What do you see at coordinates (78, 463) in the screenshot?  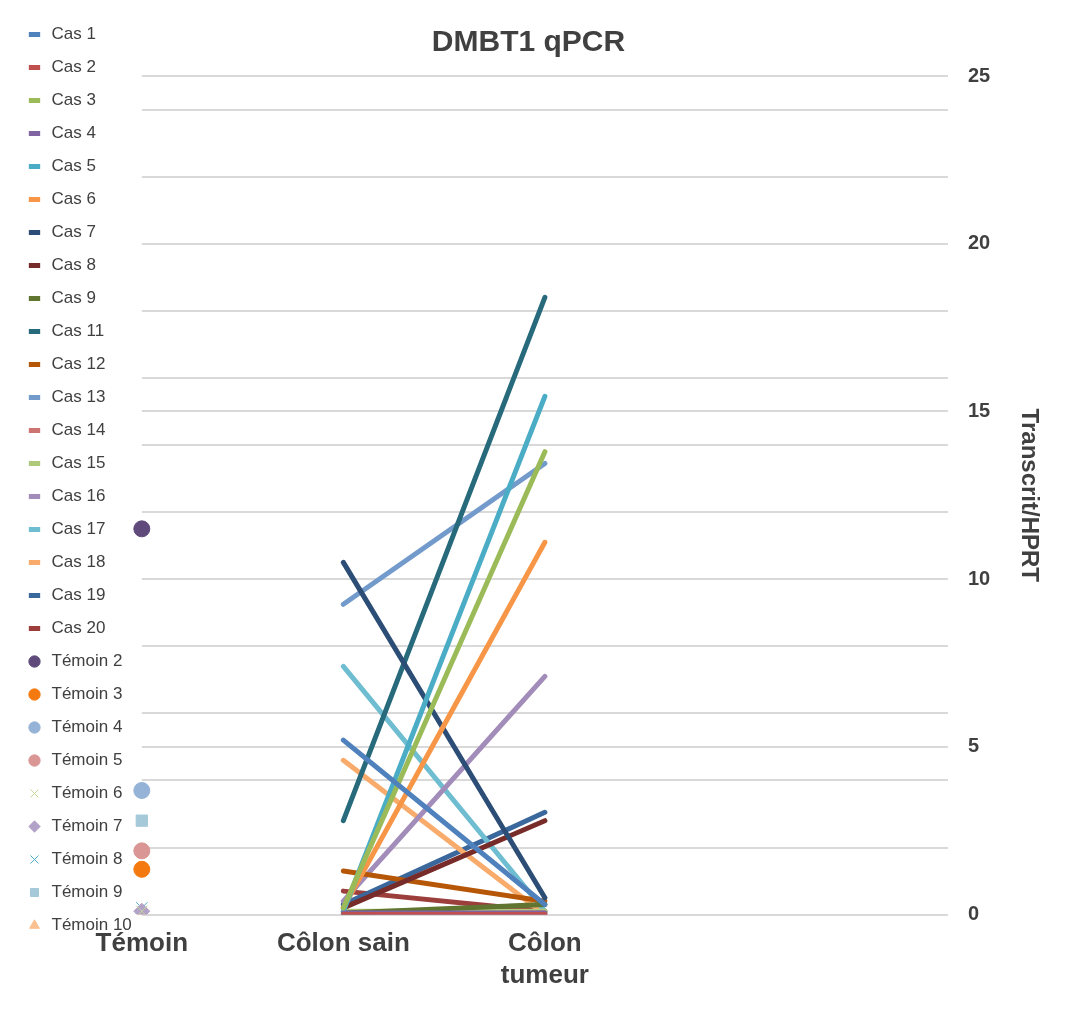 I see `legend-label: Cas 15` at bounding box center [78, 463].